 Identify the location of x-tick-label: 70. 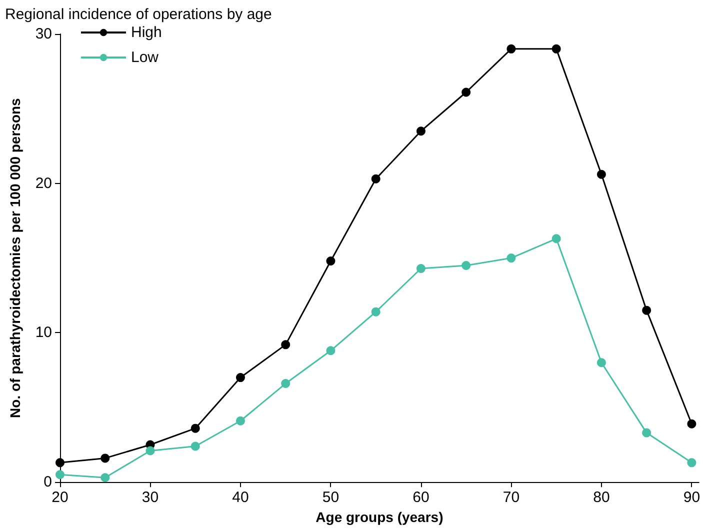
(511, 497).